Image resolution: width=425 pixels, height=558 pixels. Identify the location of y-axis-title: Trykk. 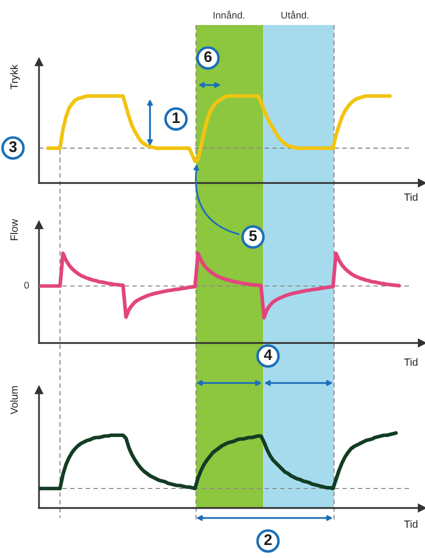
(15, 77).